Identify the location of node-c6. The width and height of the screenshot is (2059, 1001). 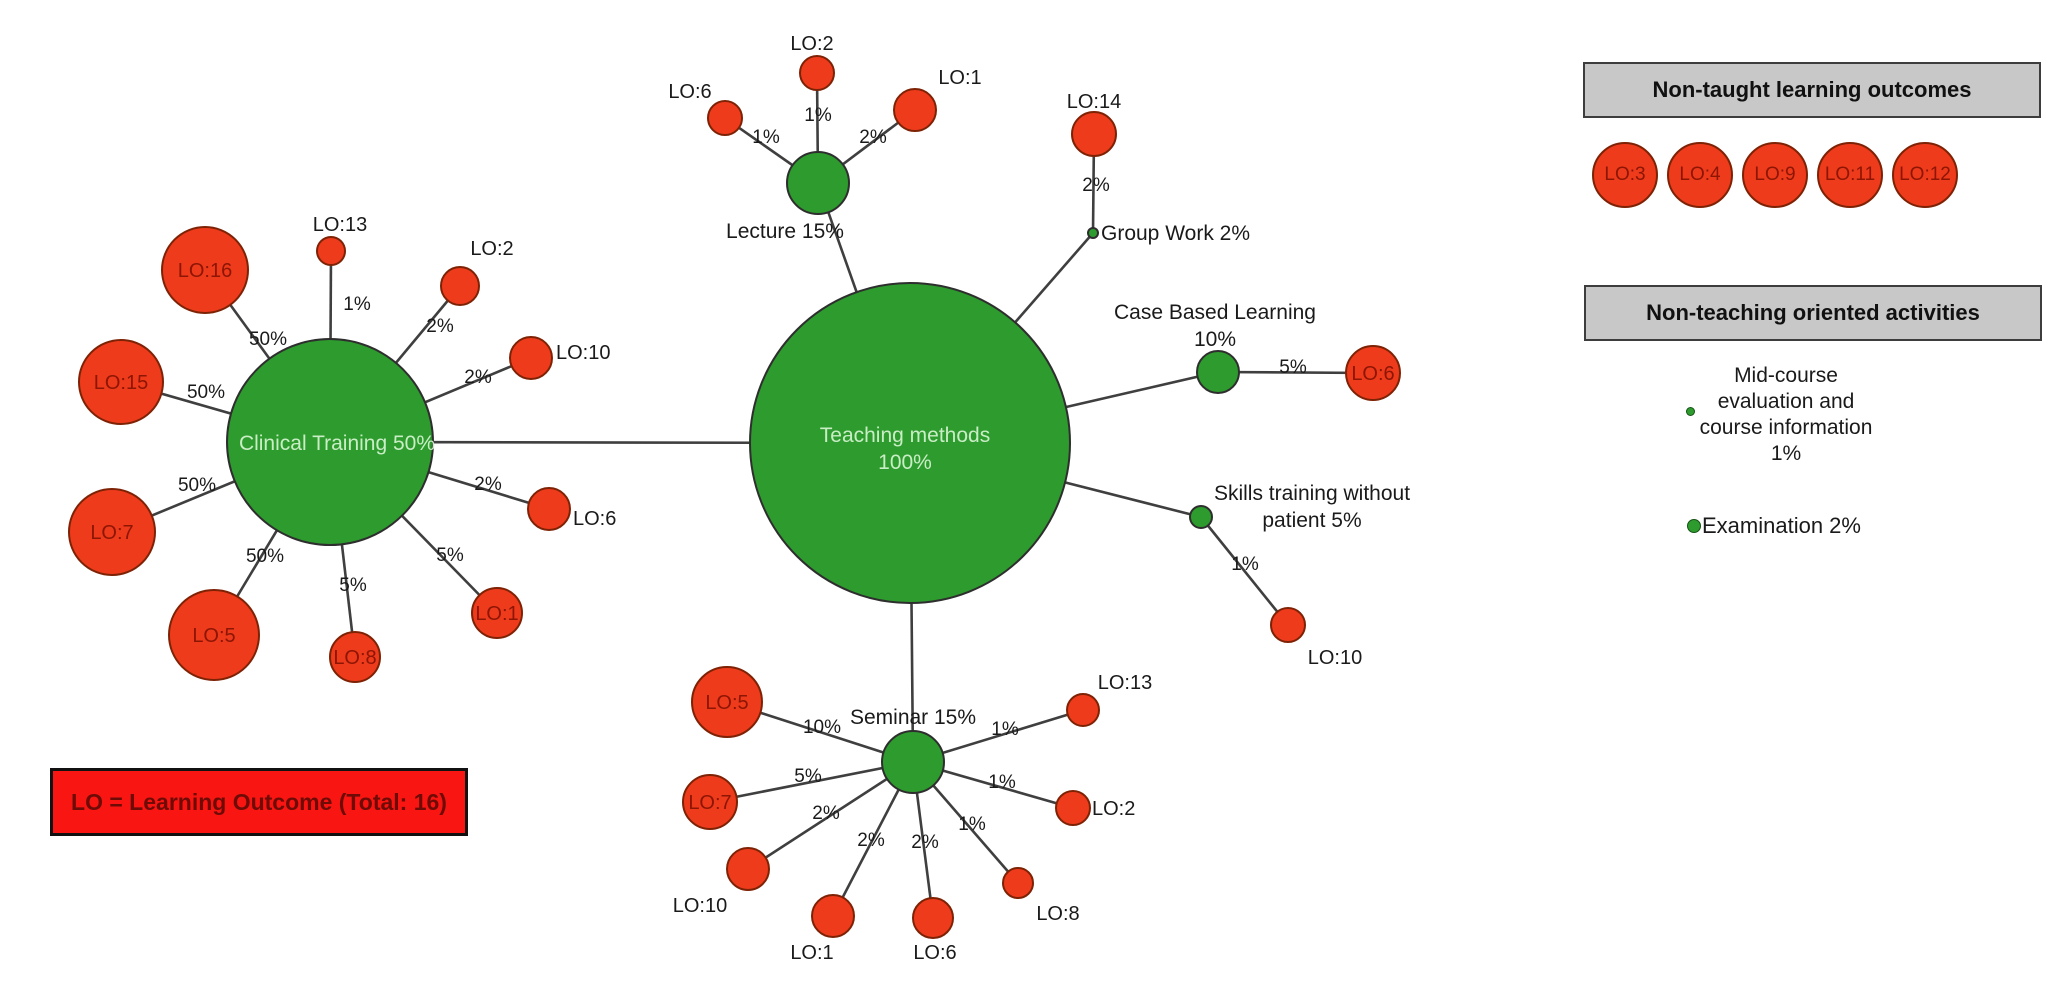
(549, 509).